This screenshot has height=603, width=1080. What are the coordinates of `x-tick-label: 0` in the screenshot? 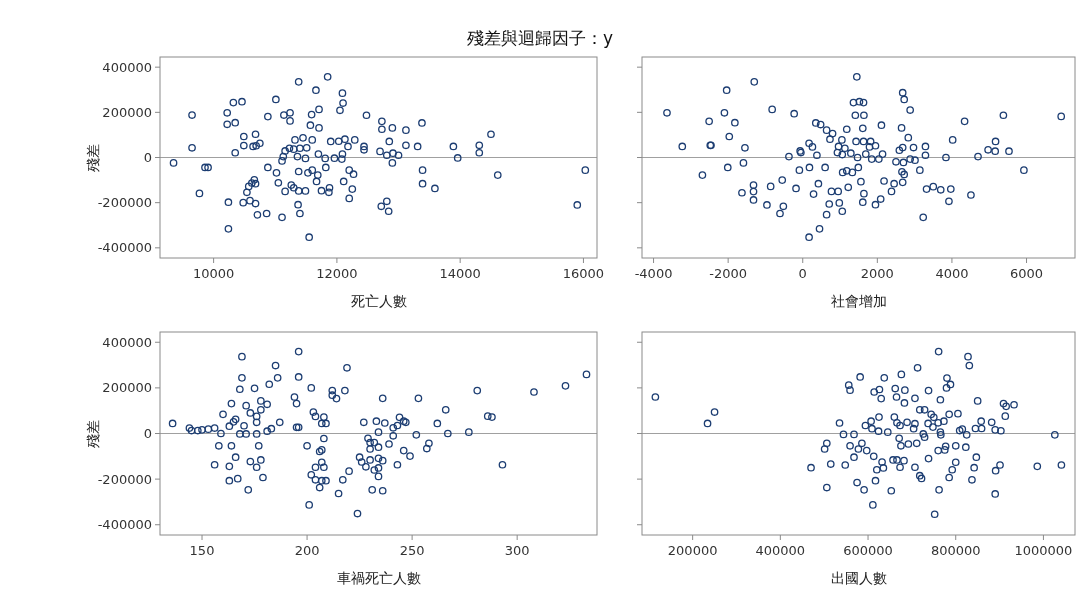 It's located at (802, 273).